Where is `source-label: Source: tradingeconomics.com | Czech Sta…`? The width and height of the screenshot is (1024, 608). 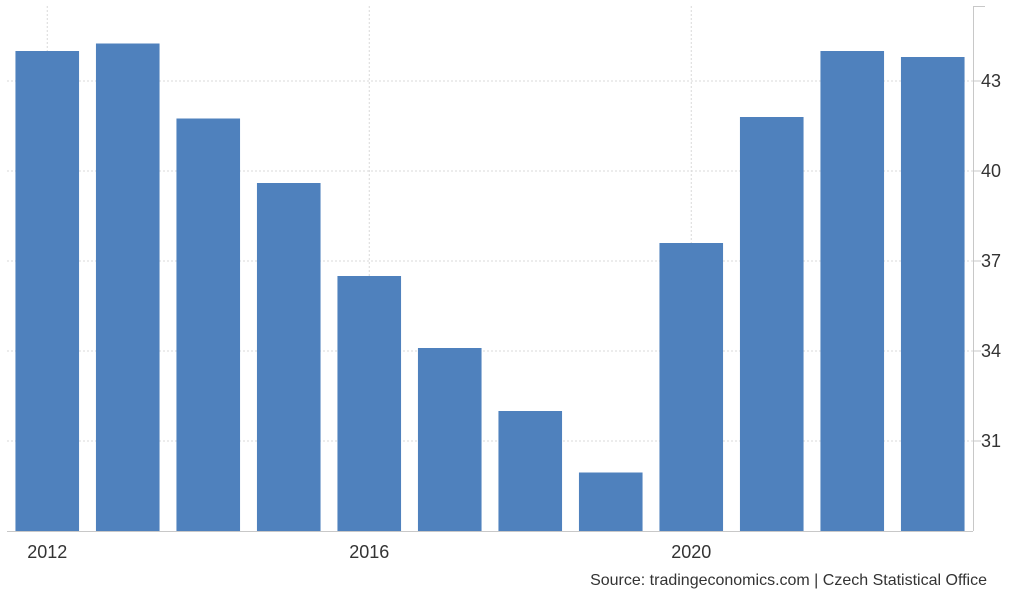 source-label: Source: tradingeconomics.com | Czech Sta… is located at coordinates (788, 580).